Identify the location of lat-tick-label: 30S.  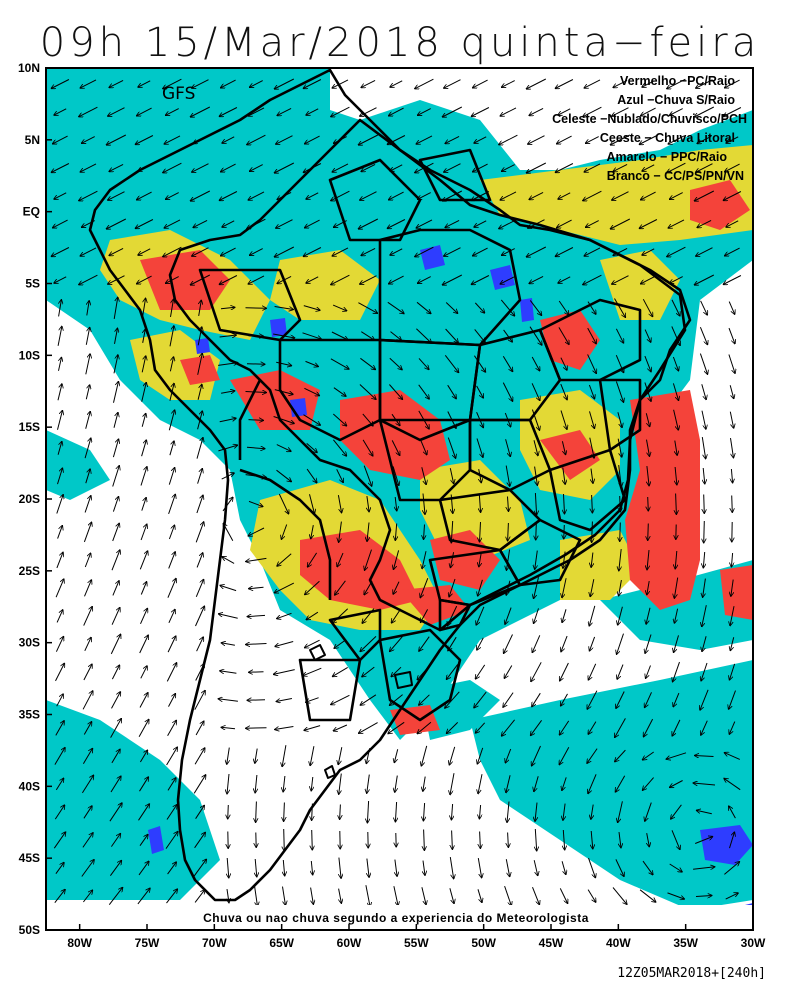
(29, 643).